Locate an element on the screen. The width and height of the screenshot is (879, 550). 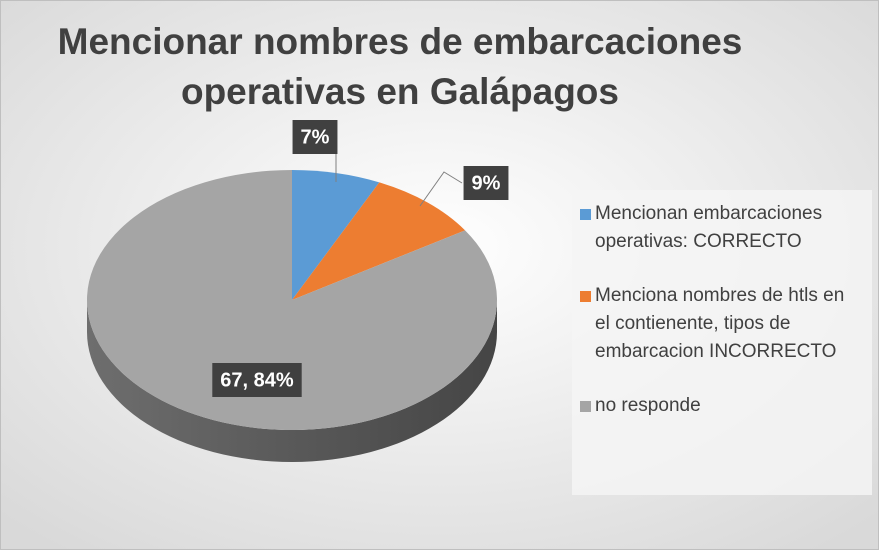
data-label: 7% is located at coordinates (315, 137).